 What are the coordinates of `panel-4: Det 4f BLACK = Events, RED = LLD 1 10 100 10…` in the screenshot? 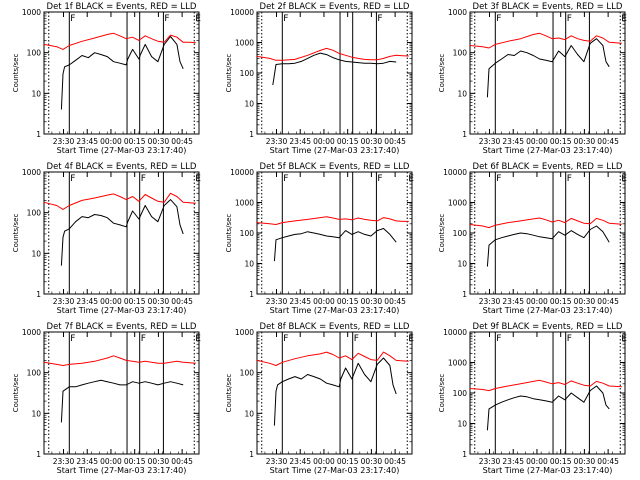 It's located at (106, 238).